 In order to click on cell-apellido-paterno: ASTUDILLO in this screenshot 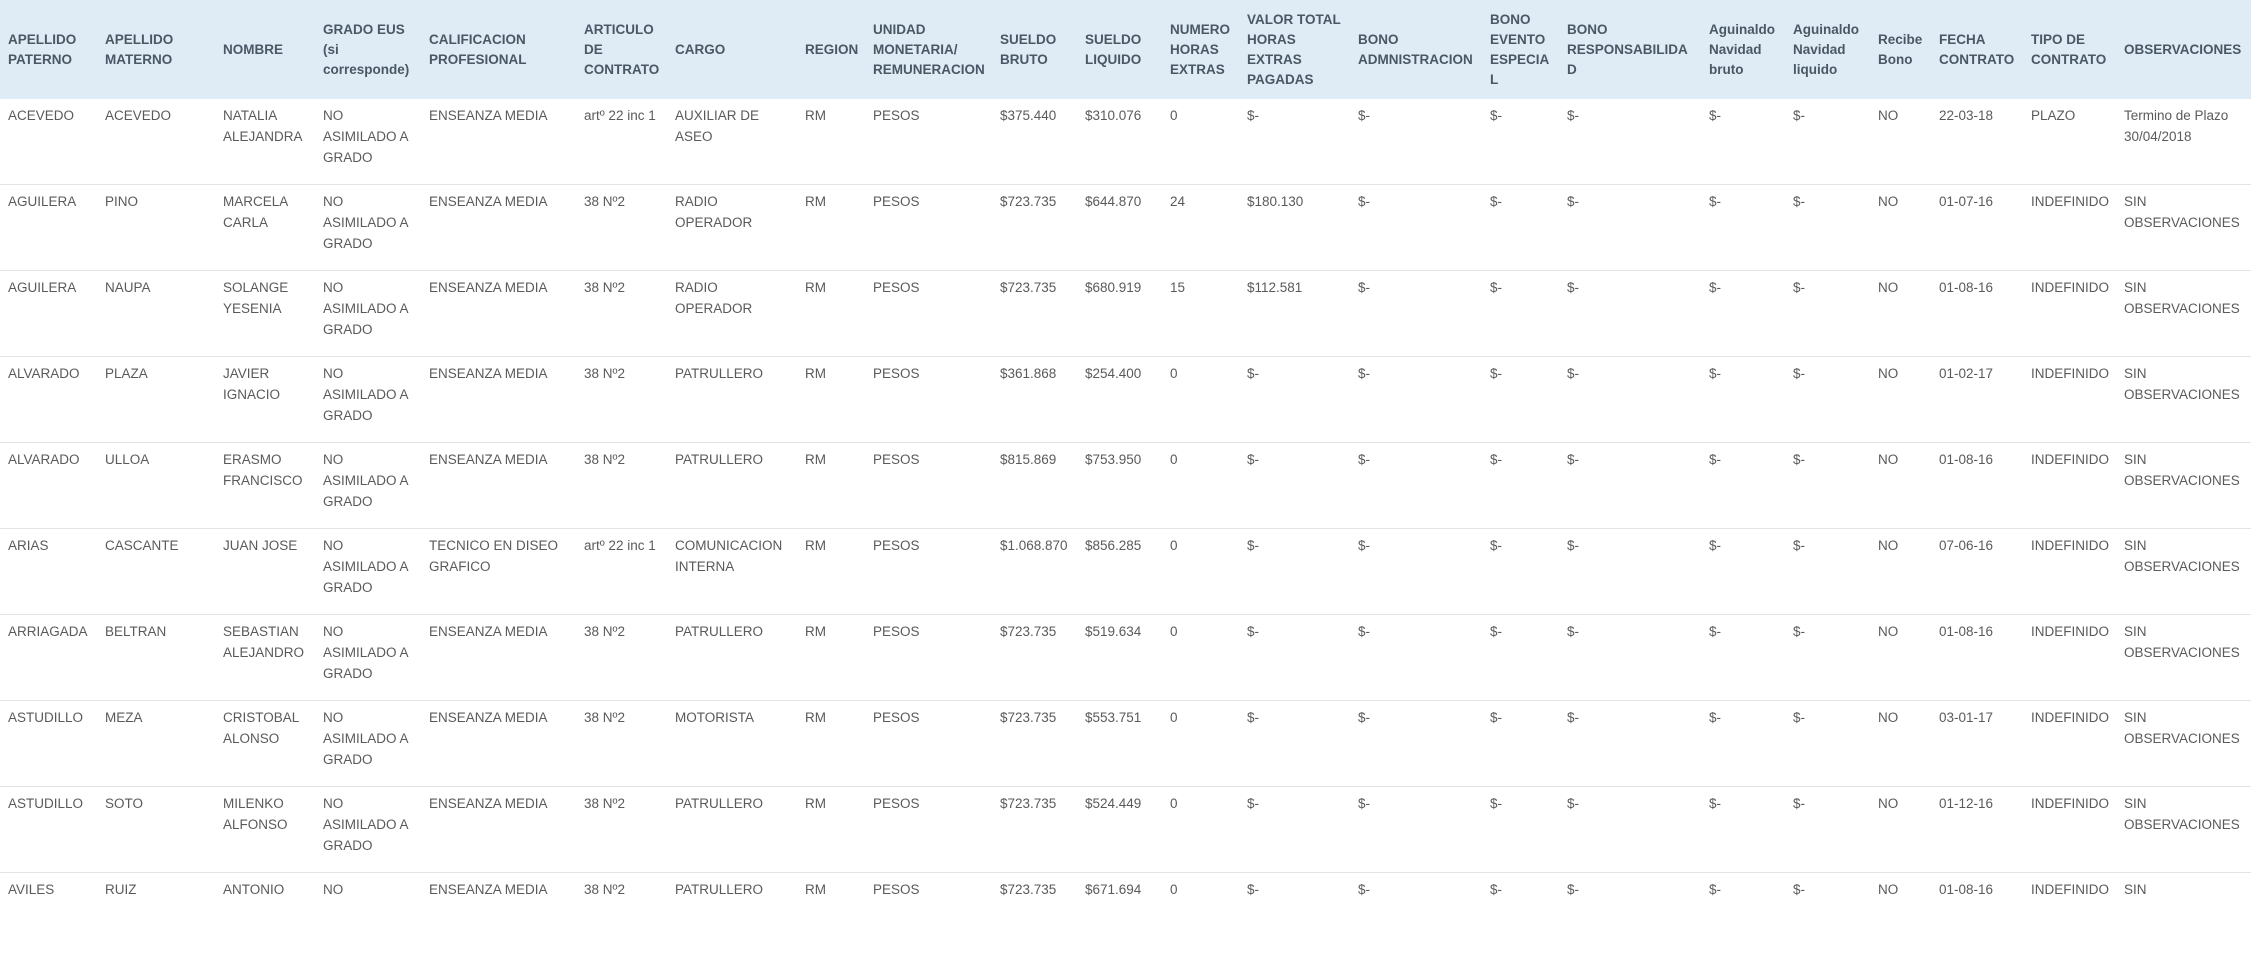, I will do `click(48, 830)`.